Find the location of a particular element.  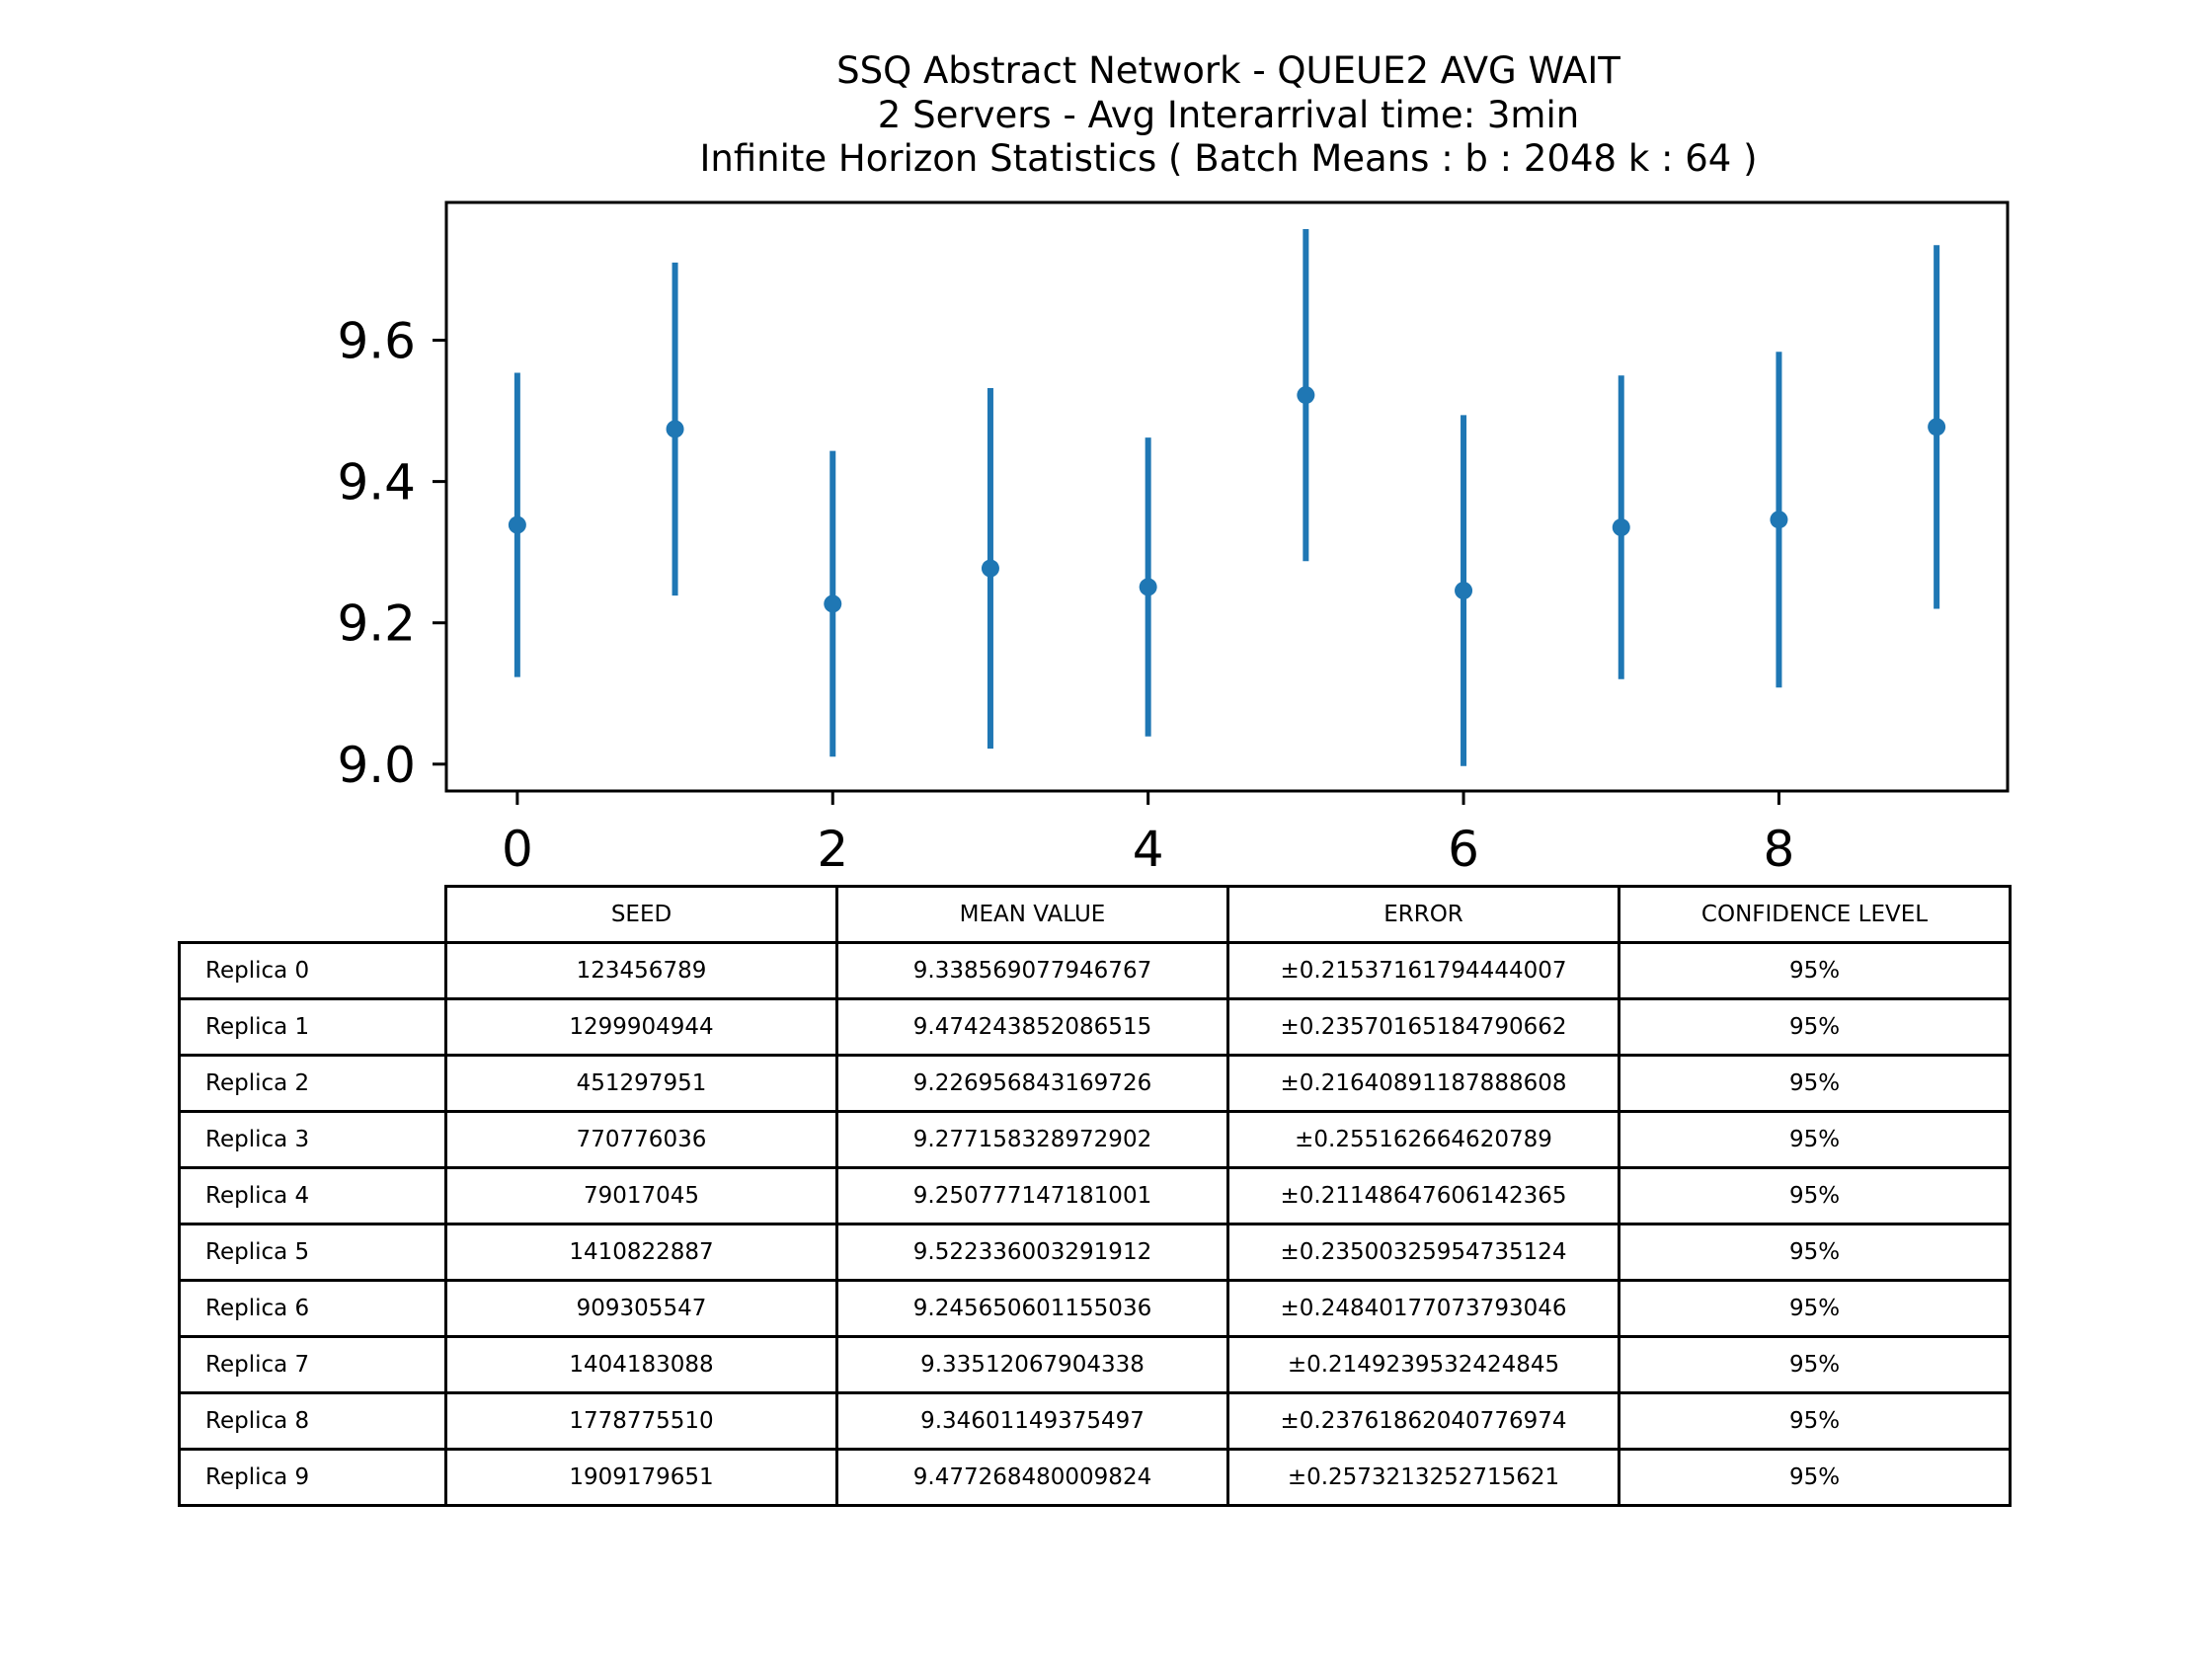

table-header-row: SEED MEAN VALUE ERROR CONFIDENCE LEVEL is located at coordinates (1096, 915).